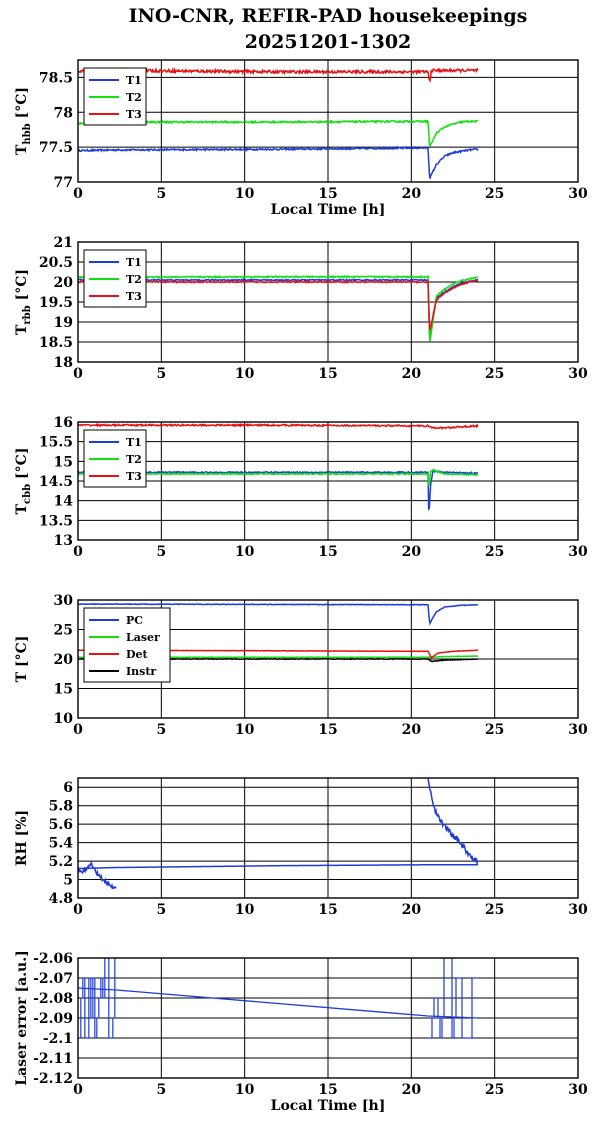 This screenshot has width=595, height=1134. I want to click on series-group, so click(278, 834).